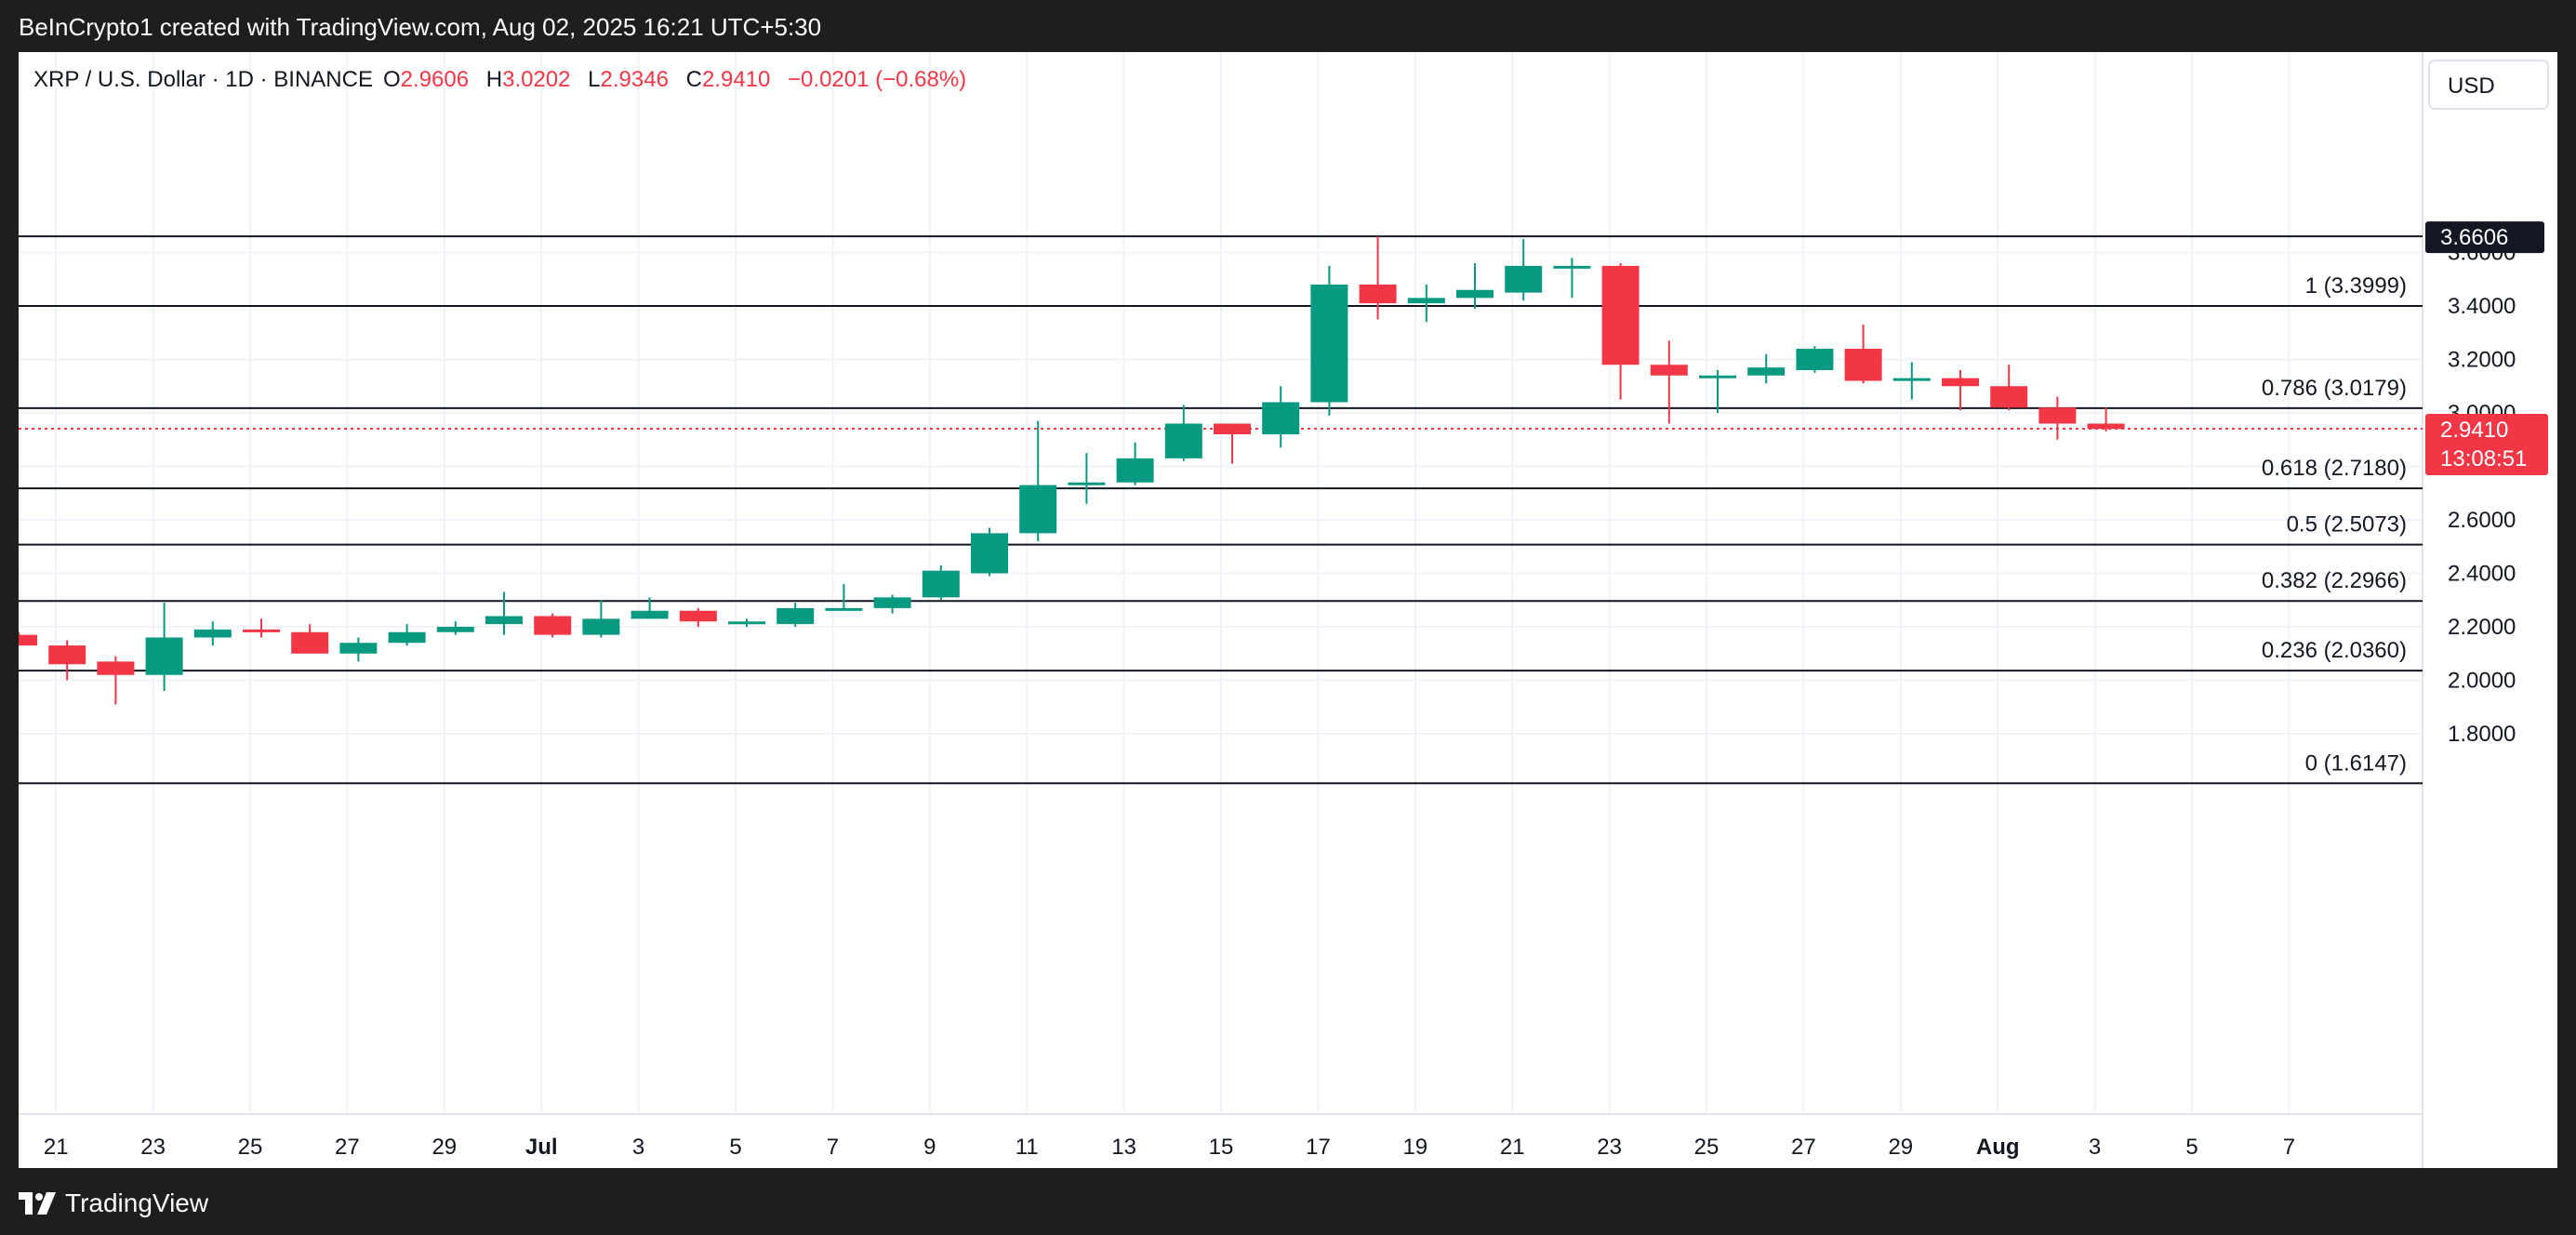  I want to click on fib-level-label: 0.786 (3.0179), so click(2334, 388).